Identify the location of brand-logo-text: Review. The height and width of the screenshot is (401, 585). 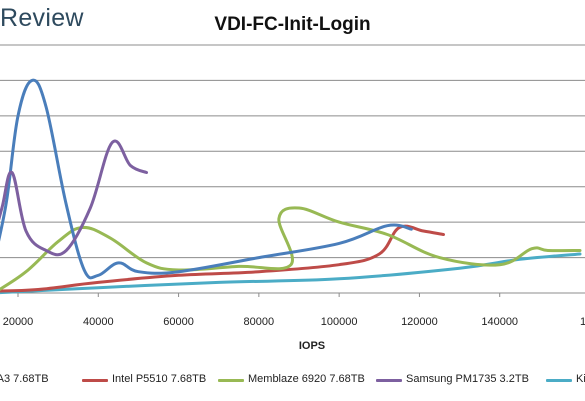
(42, 18).